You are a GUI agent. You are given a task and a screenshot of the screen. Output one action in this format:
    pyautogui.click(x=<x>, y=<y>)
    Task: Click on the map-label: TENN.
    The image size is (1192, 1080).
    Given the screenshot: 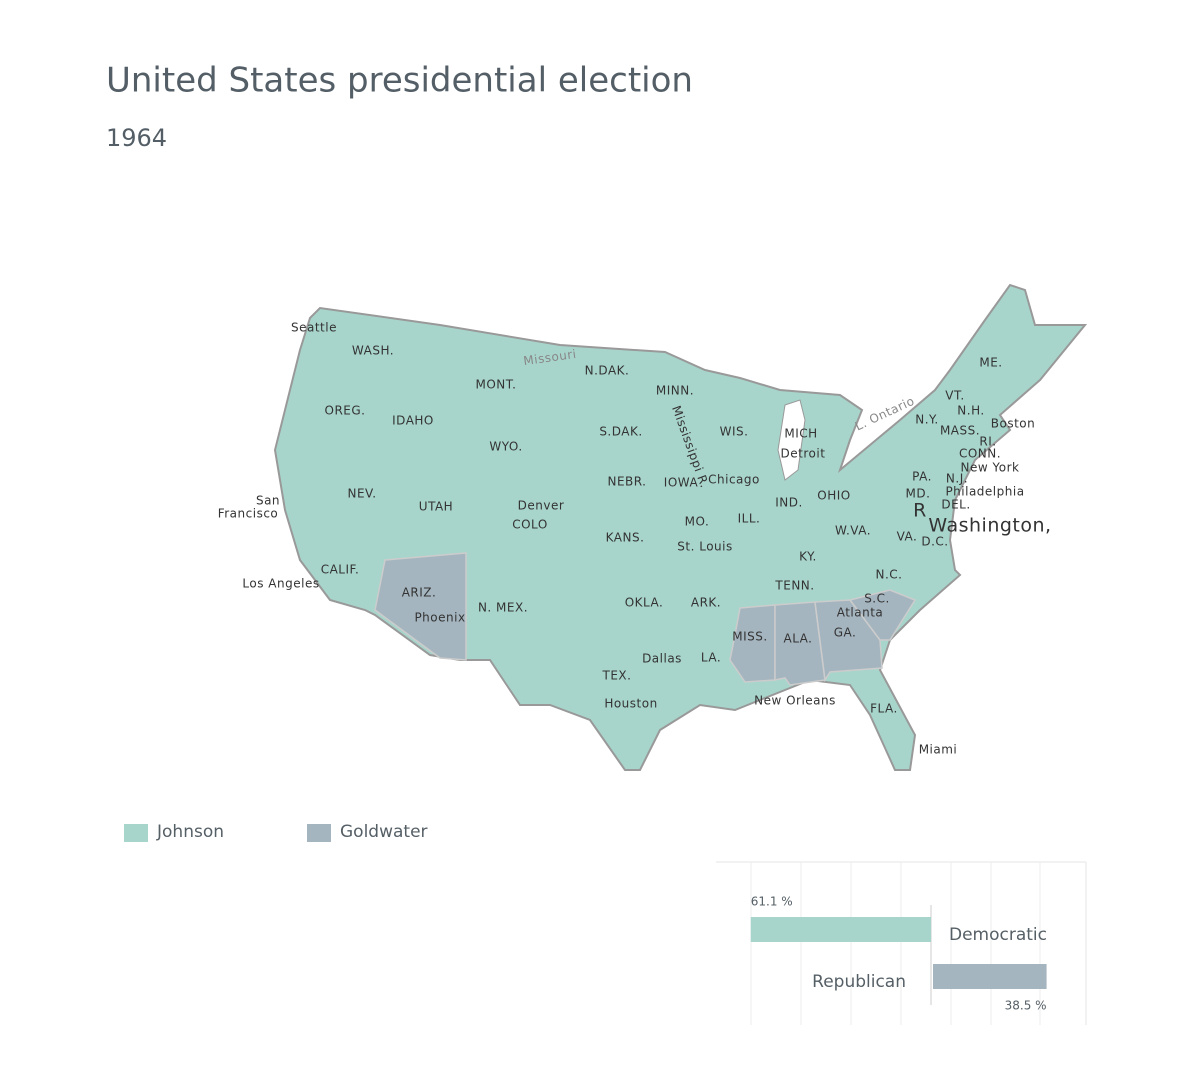 What is the action you would take?
    pyautogui.click(x=794, y=586)
    